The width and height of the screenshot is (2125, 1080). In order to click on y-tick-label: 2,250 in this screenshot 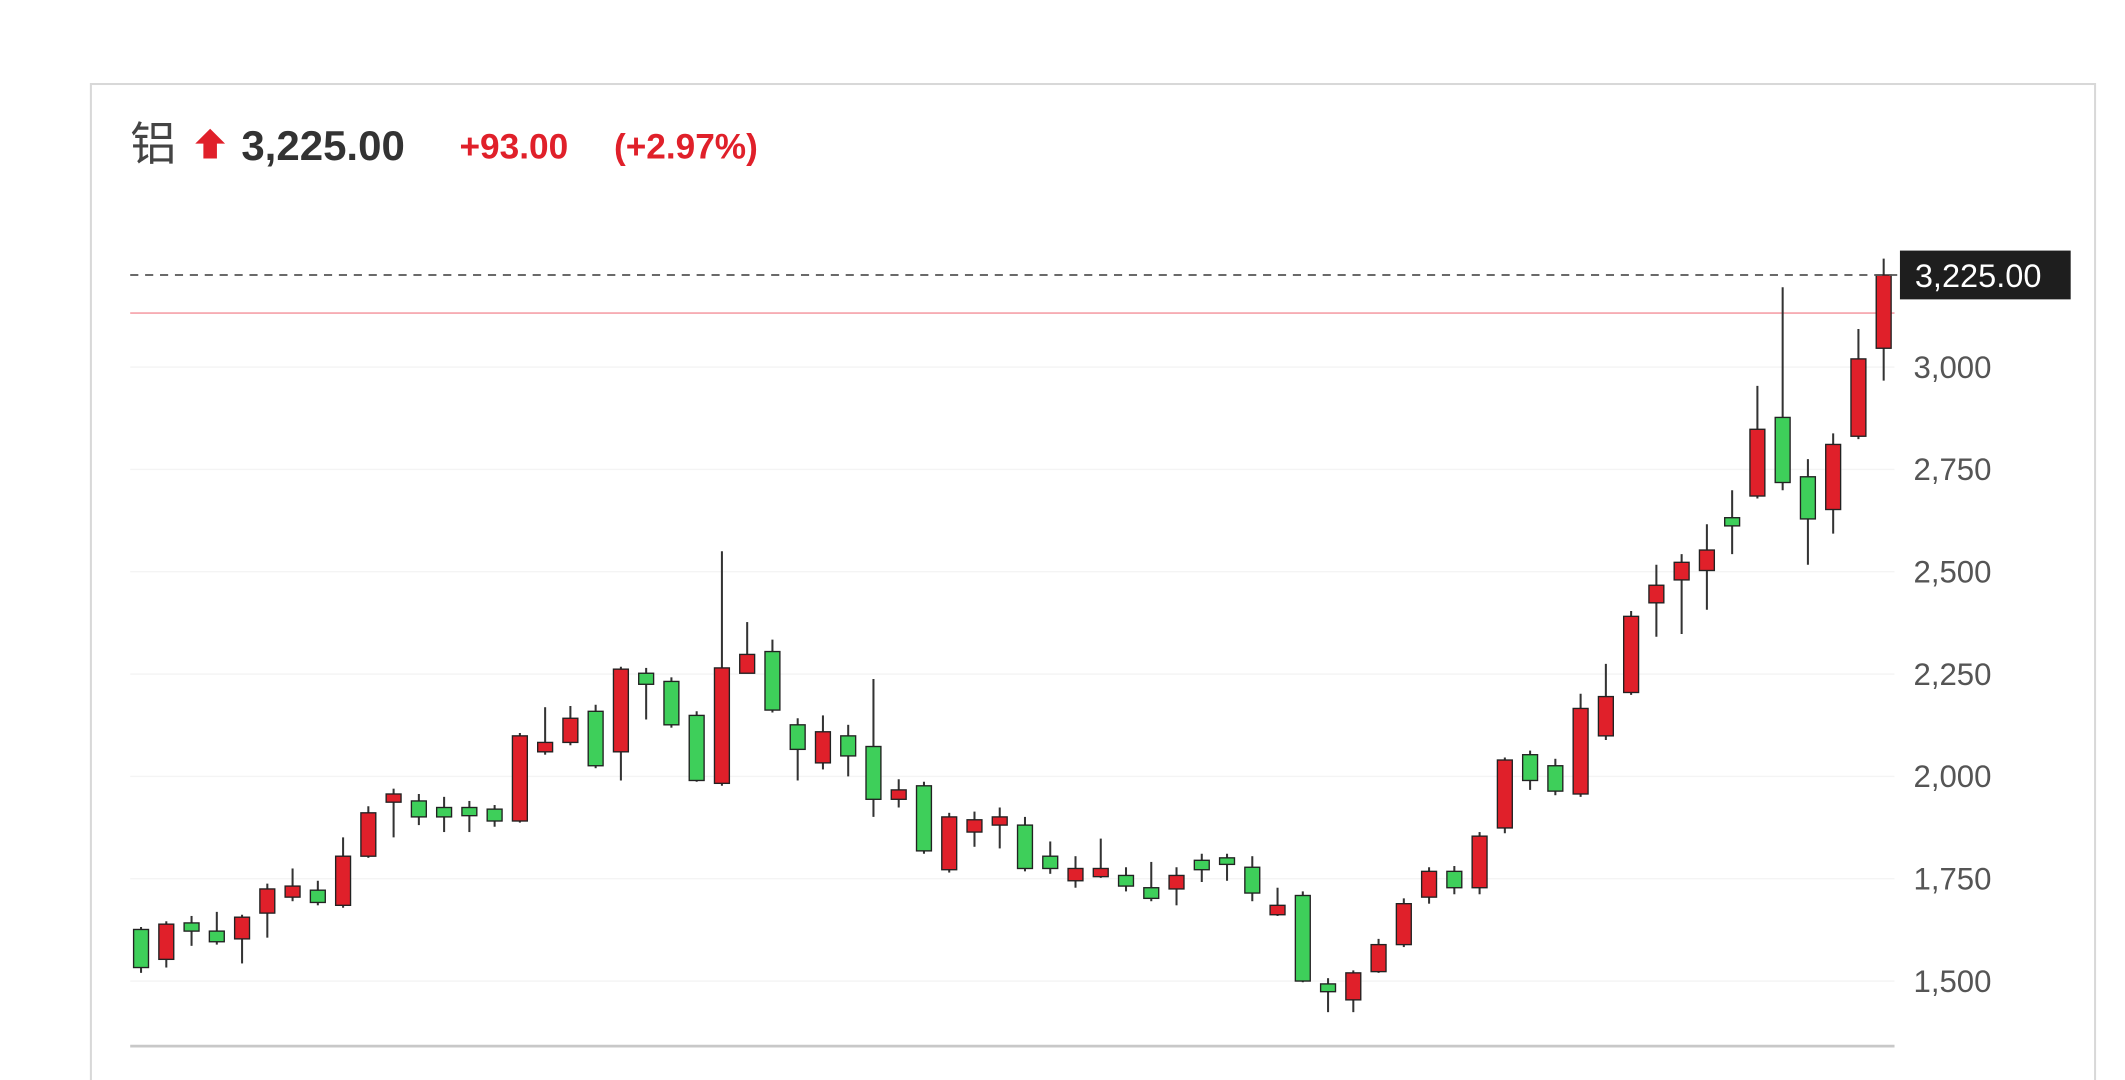, I will do `click(1952, 674)`.